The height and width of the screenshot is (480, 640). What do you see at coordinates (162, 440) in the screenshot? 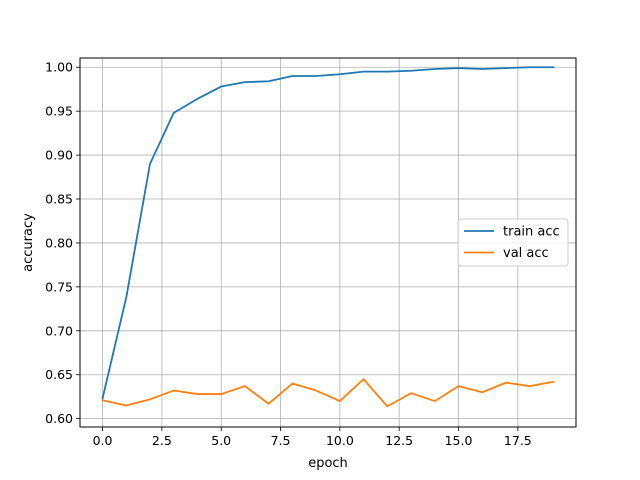
I see `x-tick-label: 2.5` at bounding box center [162, 440].